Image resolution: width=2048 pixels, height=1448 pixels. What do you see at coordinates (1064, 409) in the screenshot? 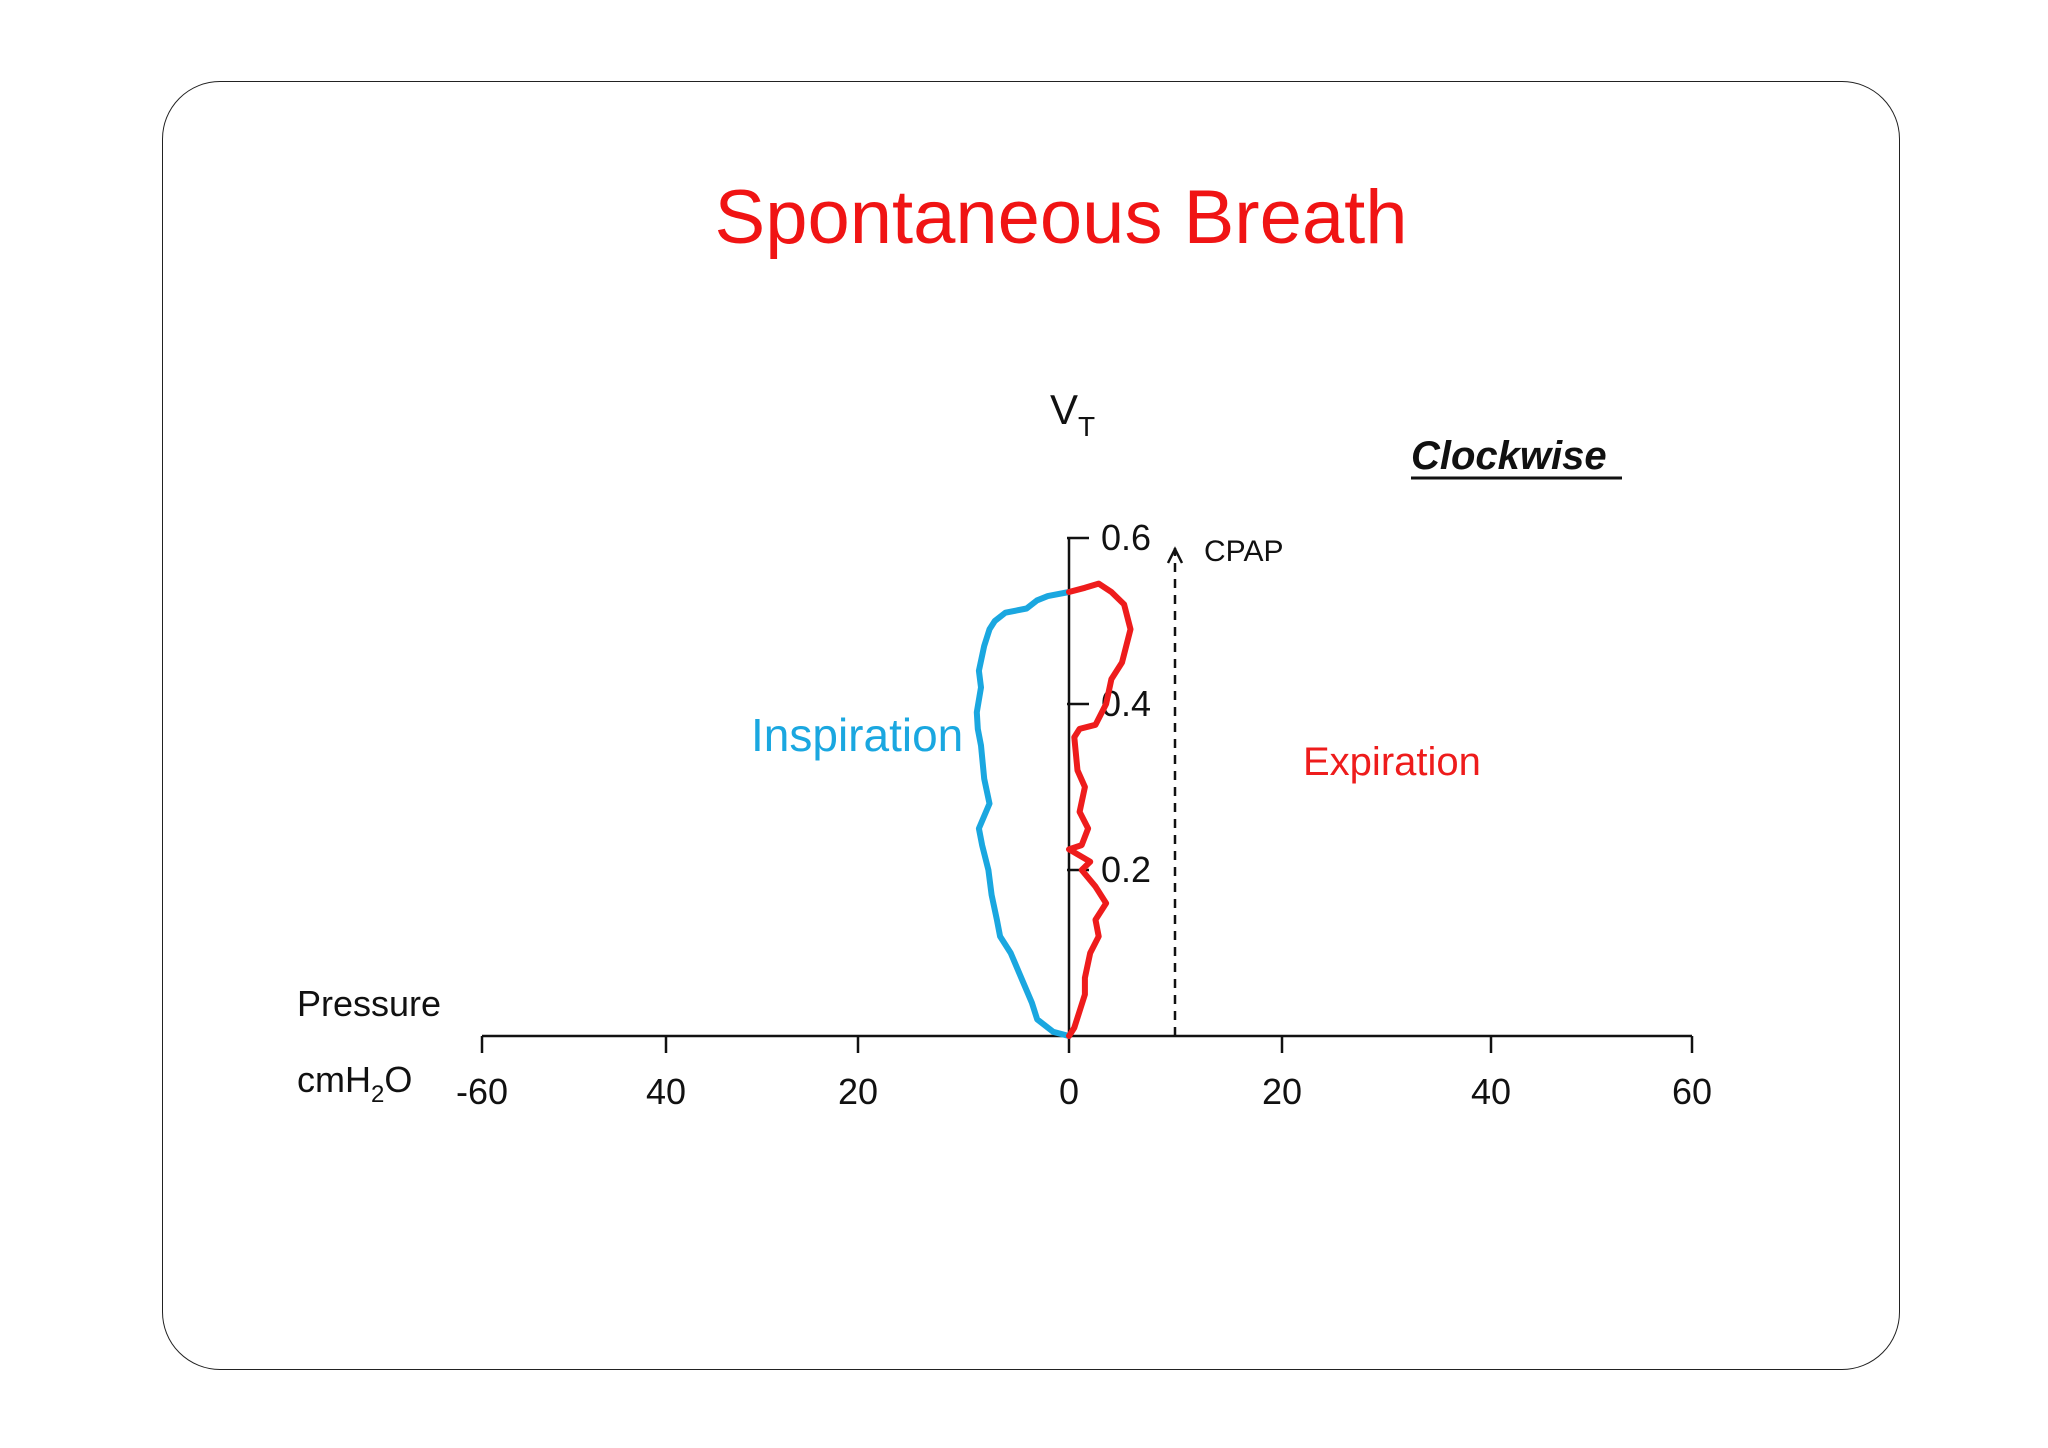
I see `y-axis-label-main: V` at bounding box center [1064, 409].